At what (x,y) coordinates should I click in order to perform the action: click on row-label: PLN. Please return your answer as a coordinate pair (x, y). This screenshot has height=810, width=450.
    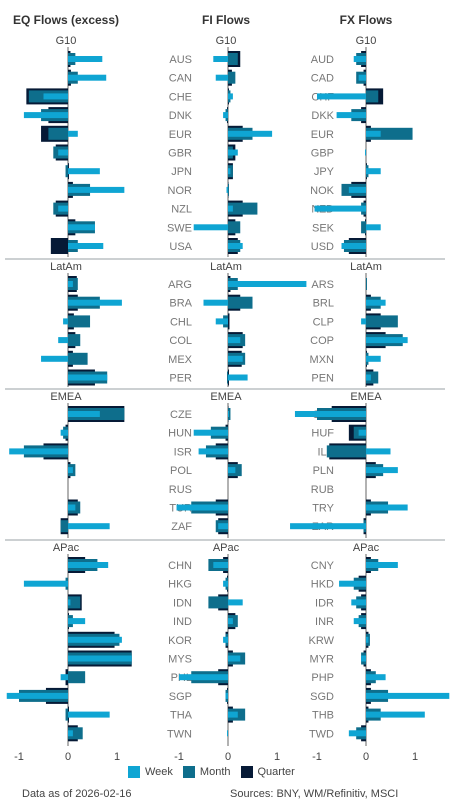
    Looking at the image, I should click on (323, 471).